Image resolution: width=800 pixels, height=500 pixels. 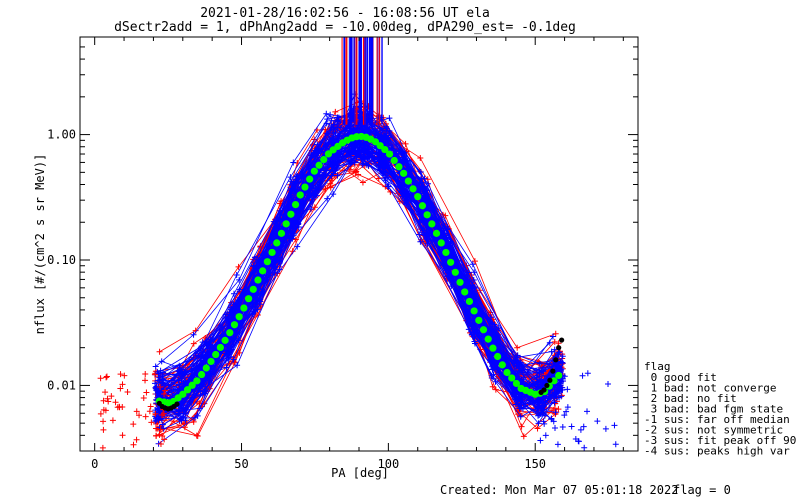 I want to click on footer-created: Created: Mon Mar 07 05:01:18 2022, so click(x=559, y=490).